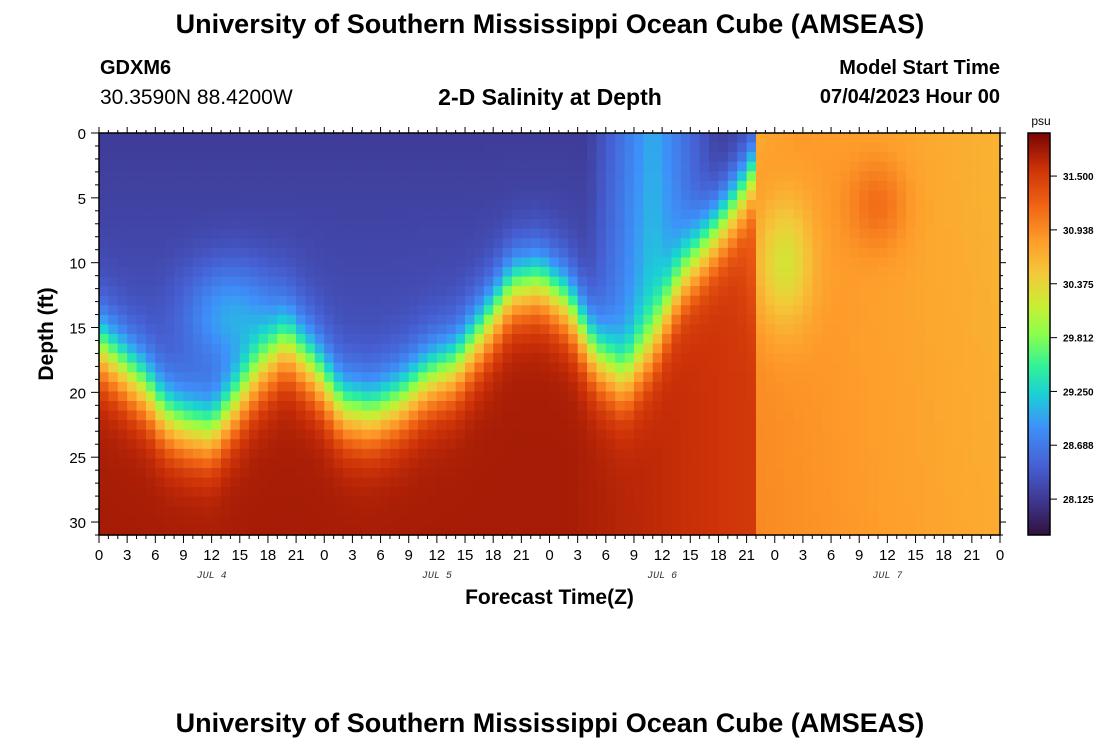  What do you see at coordinates (46, 333) in the screenshot?
I see `y-axis-label: Depth (ft)` at bounding box center [46, 333].